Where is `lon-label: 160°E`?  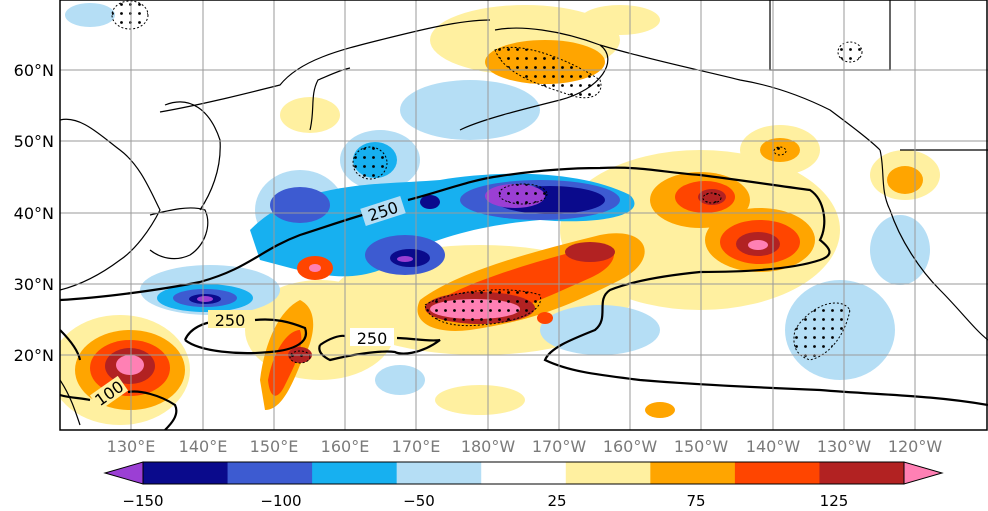 lon-label: 160°E is located at coordinates (345, 446).